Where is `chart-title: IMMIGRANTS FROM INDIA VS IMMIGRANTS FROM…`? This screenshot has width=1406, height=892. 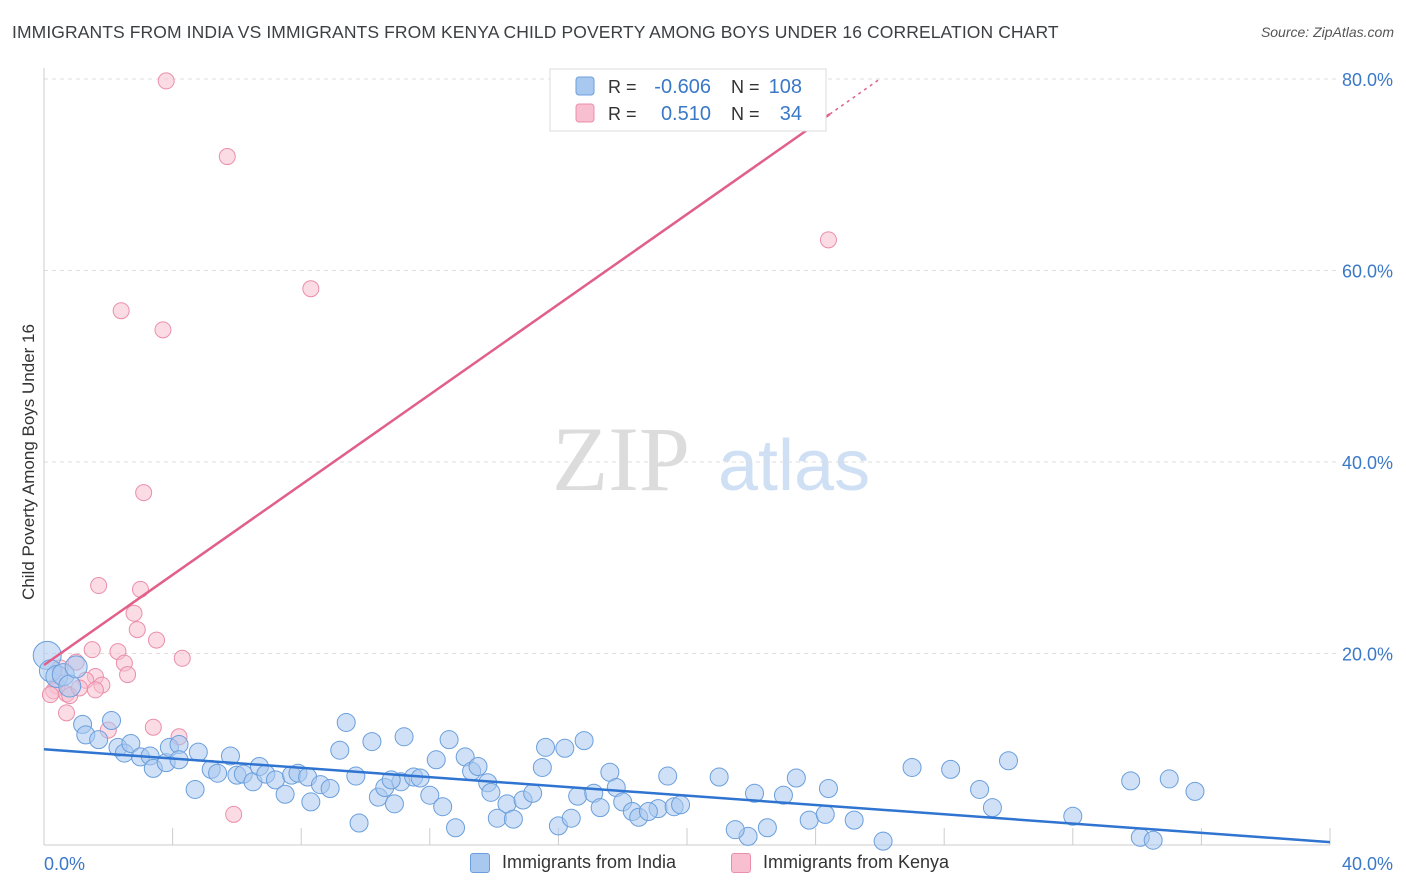 chart-title: IMMIGRANTS FROM INDIA VS IMMIGRANTS FROM… is located at coordinates (535, 32).